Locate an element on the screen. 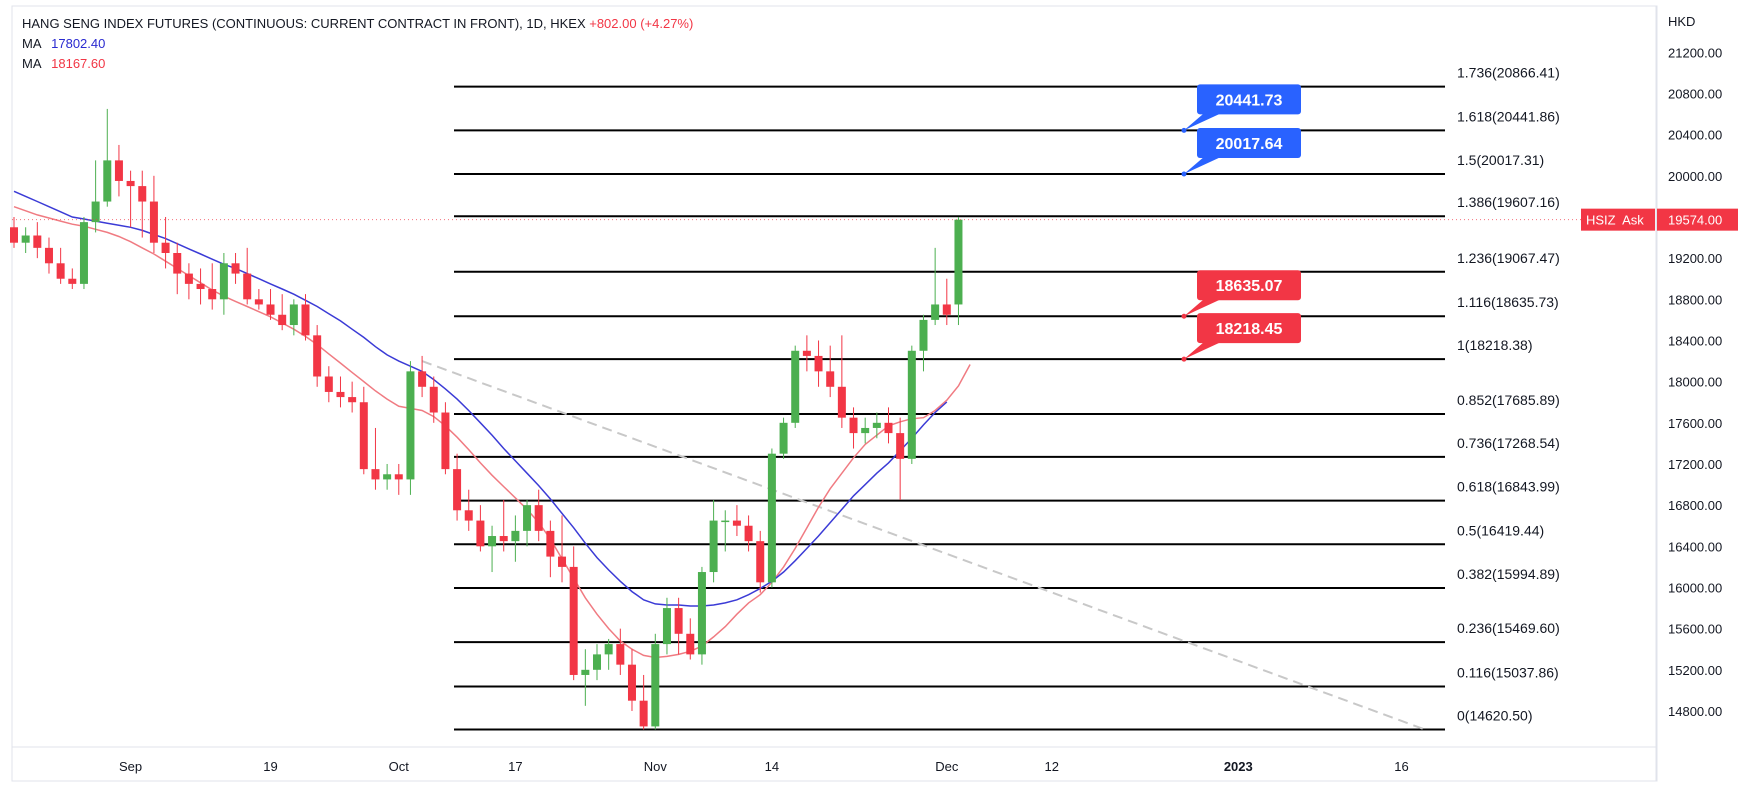 Image resolution: width=1758 pixels, height=792 pixels. fib-level-label: 0.236(15469.60) is located at coordinates (1508, 628).